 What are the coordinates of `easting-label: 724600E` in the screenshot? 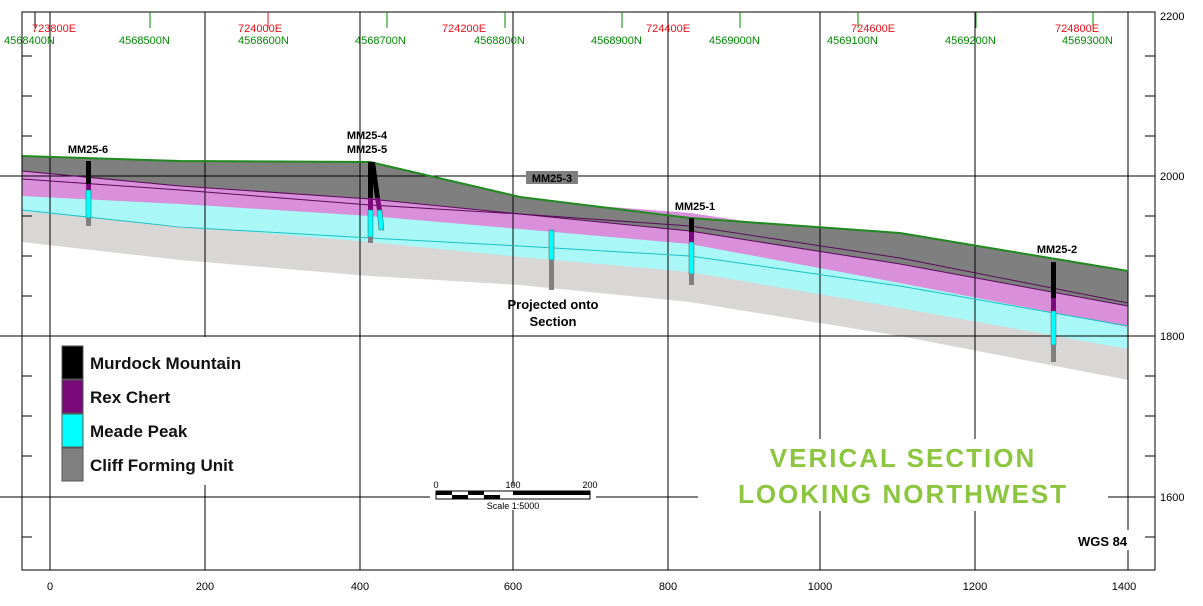 It's located at (873, 29).